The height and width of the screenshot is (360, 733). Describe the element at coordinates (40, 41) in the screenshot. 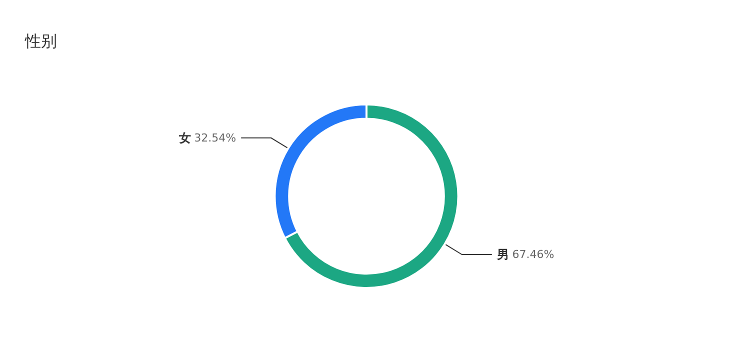

I see `text: 性别` at that location.